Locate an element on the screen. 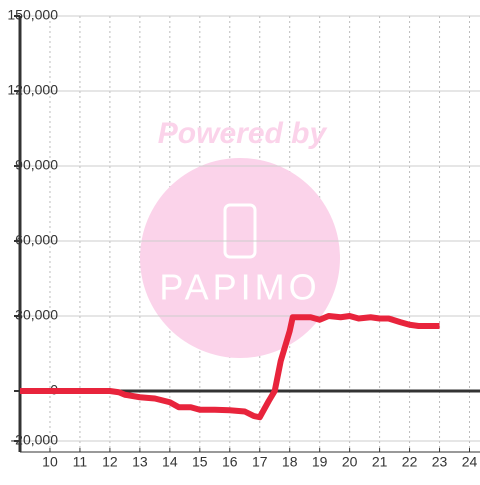 The width and height of the screenshot is (480, 485). x-tick-label: 21 is located at coordinates (380, 462).